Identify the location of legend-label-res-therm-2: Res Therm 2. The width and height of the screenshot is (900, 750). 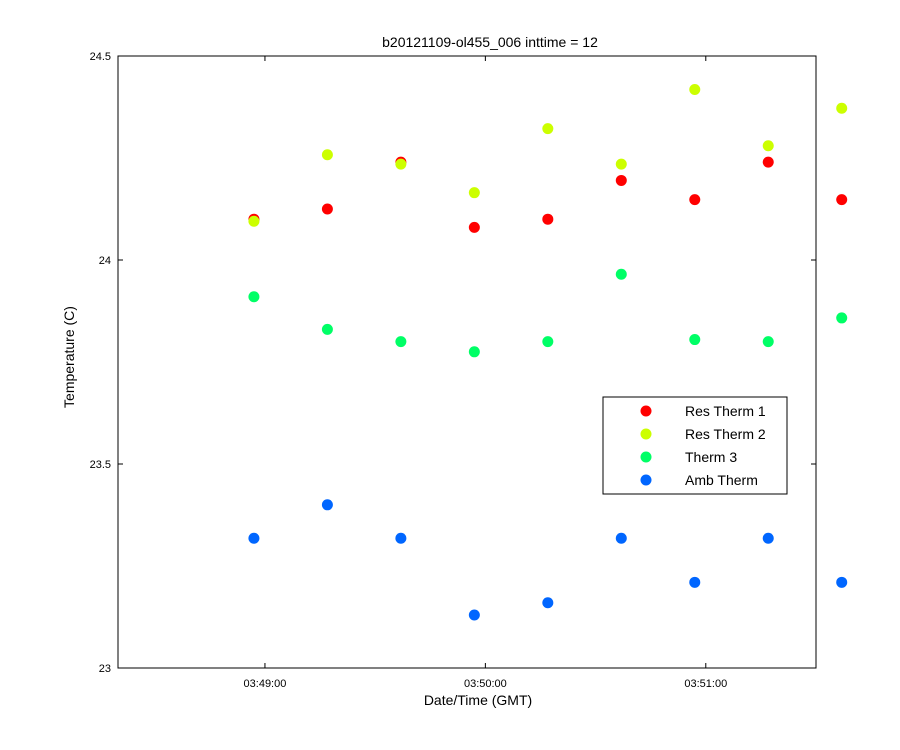
(725, 434).